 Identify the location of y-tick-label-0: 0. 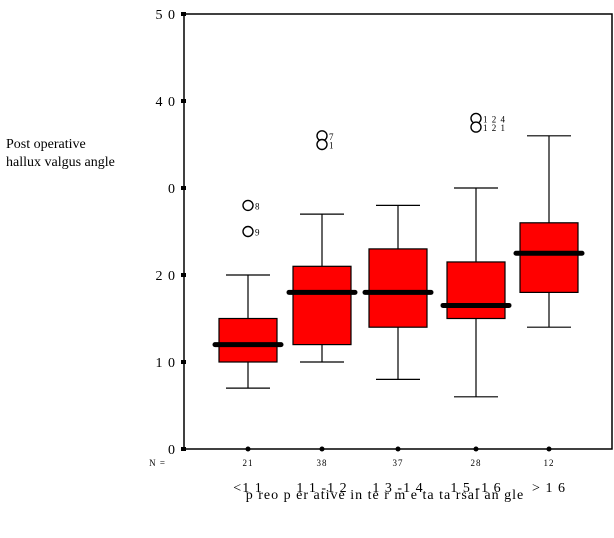
(172, 450).